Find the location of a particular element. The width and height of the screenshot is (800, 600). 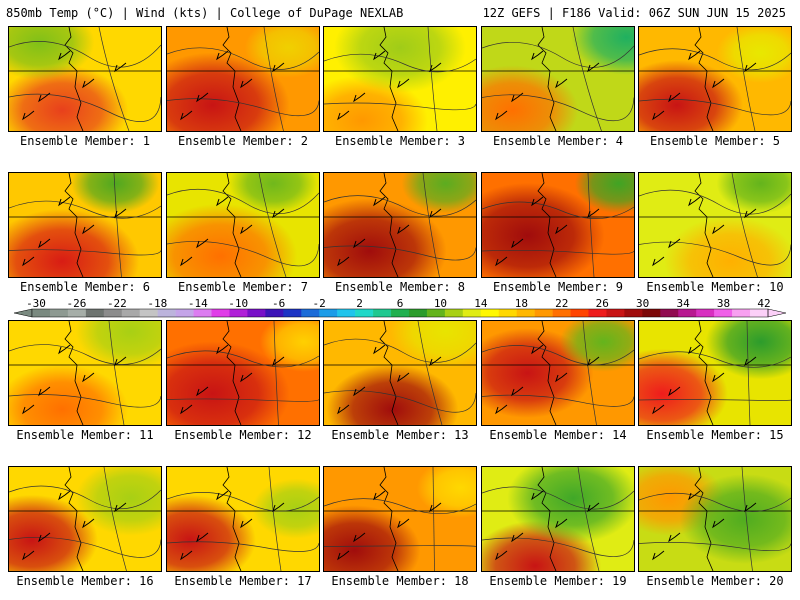

member-caption: Ensemble Member: 2 is located at coordinates (243, 141).